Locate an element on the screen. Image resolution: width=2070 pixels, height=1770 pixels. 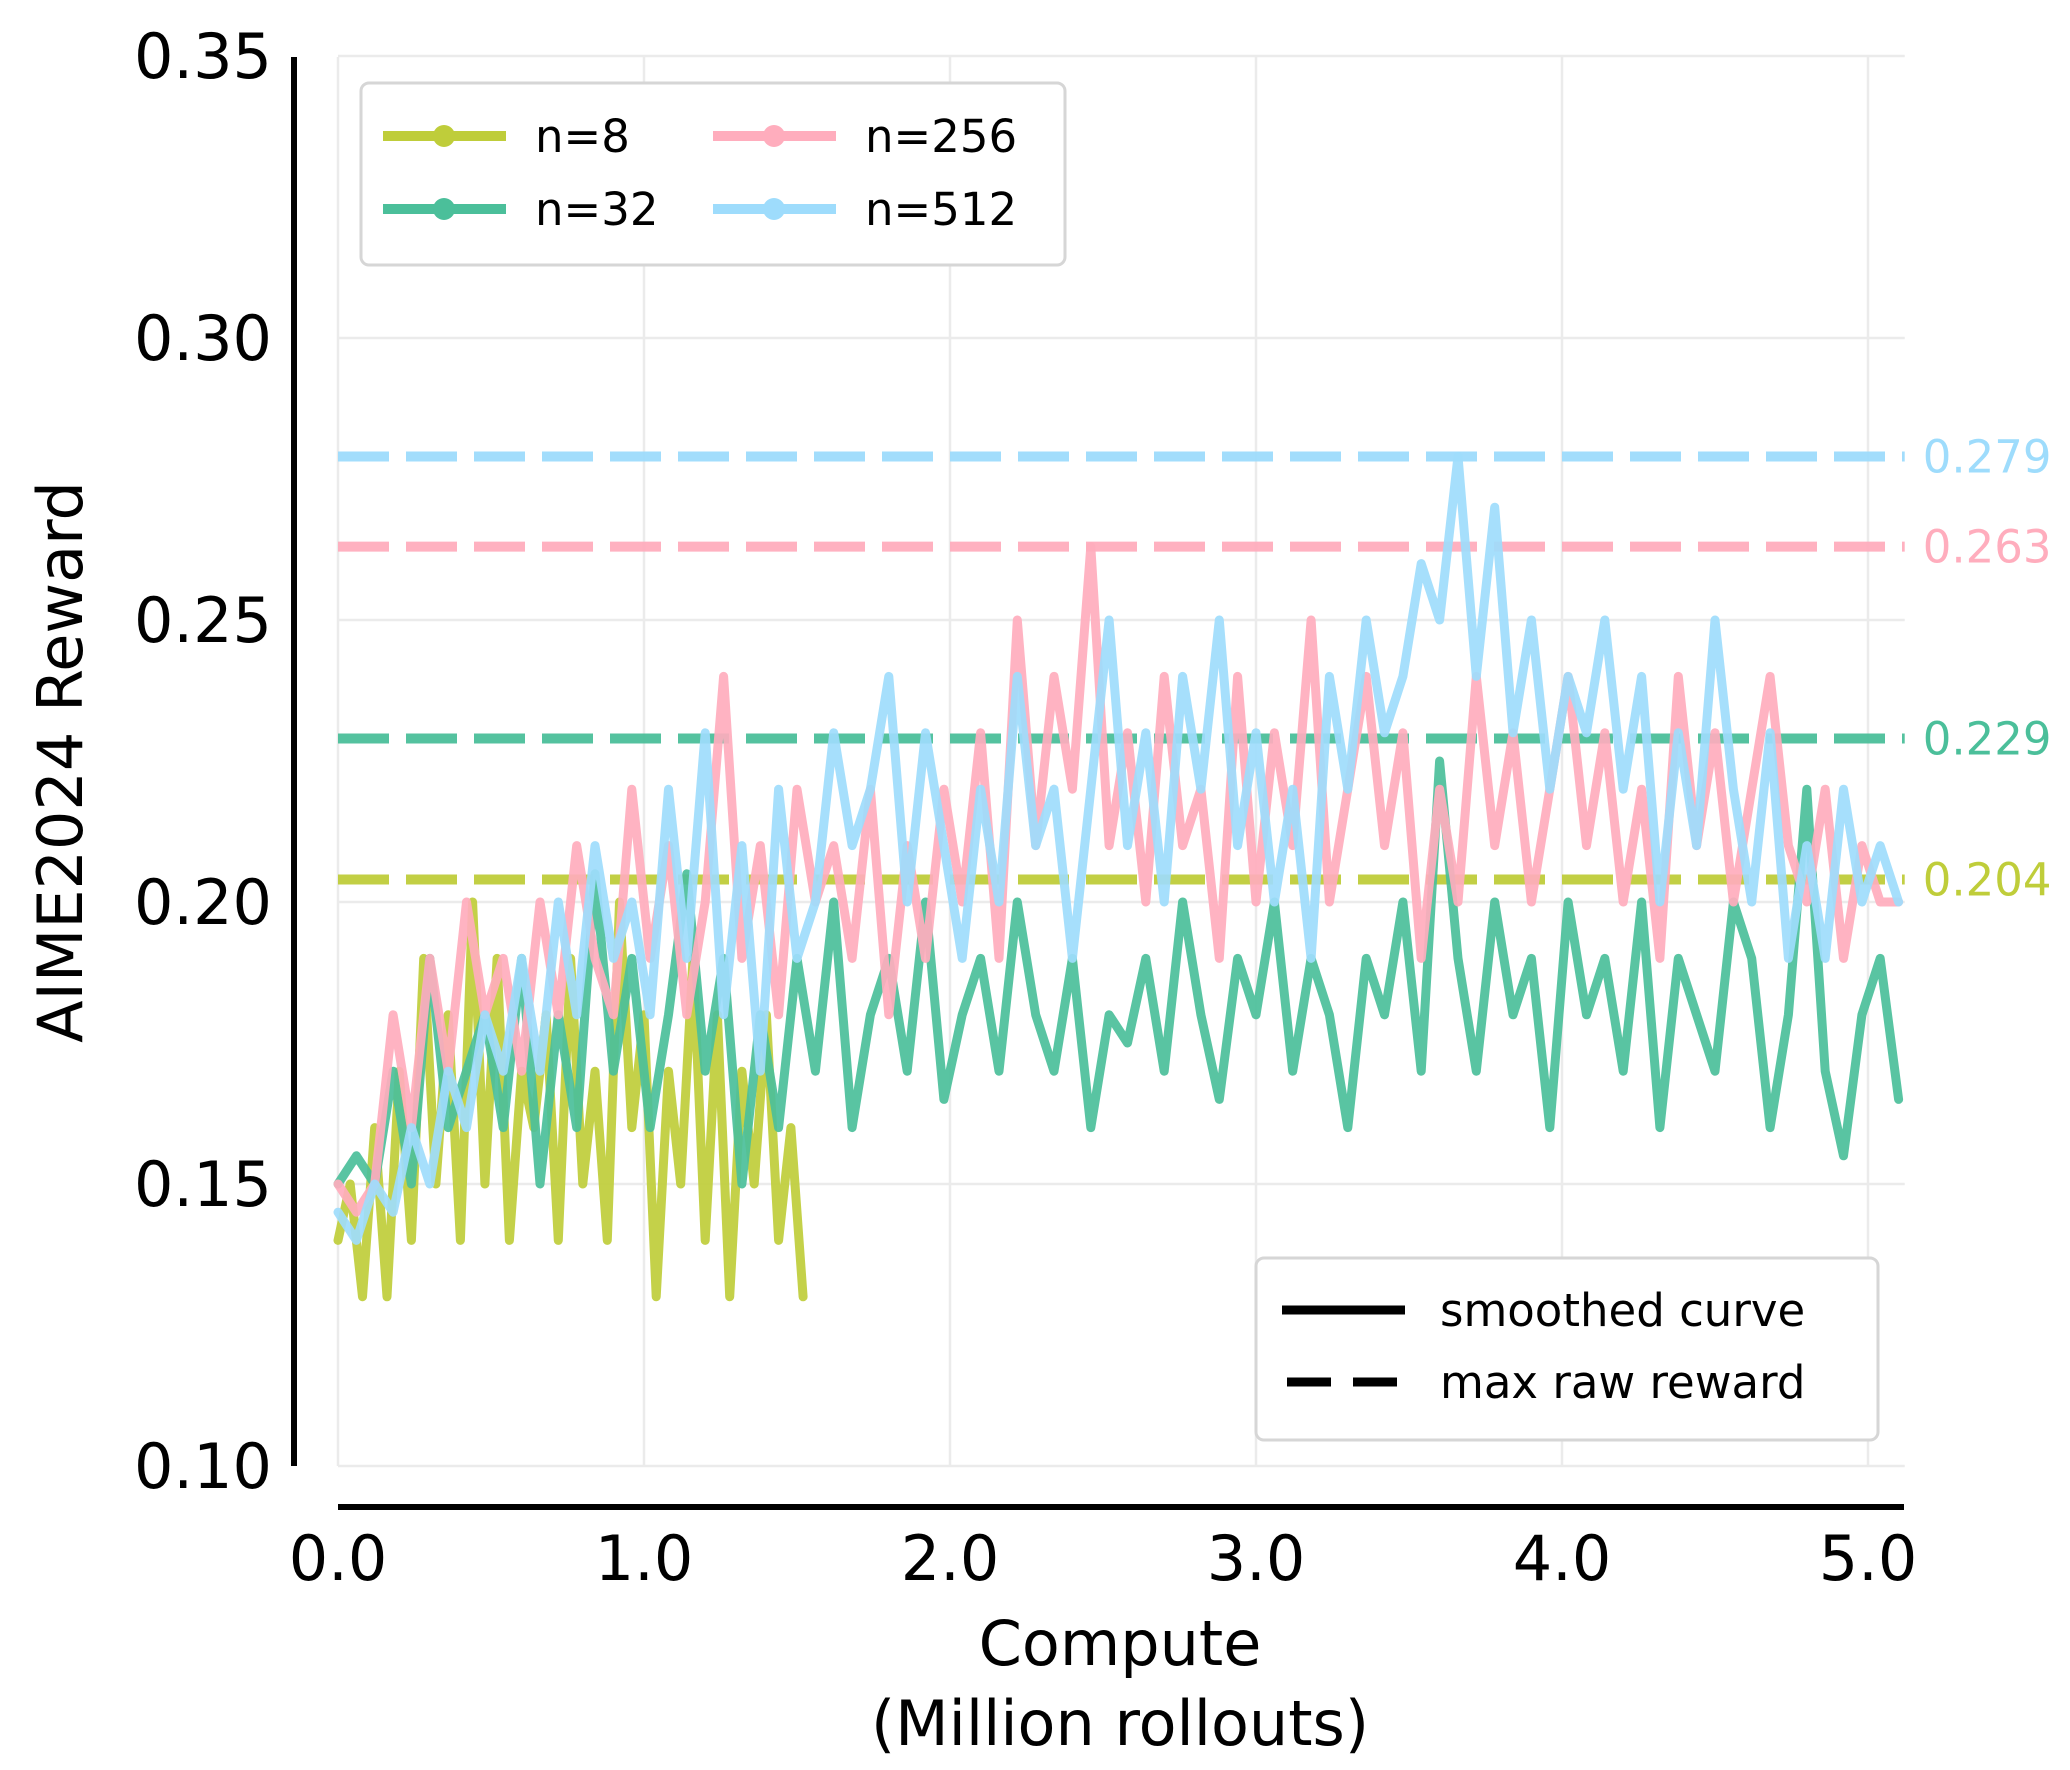
legend-marker-n=8 is located at coordinates (444, 136).